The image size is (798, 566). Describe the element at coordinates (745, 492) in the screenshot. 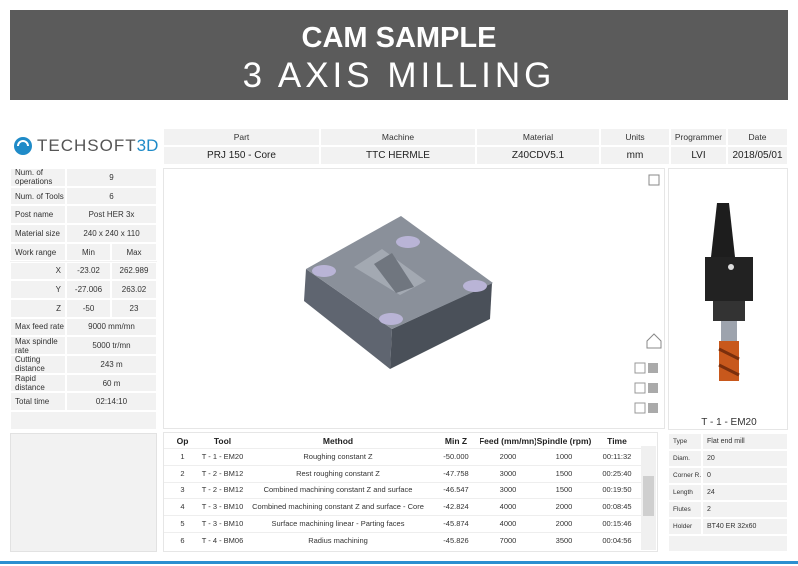

I see `prop-value: 24` at that location.